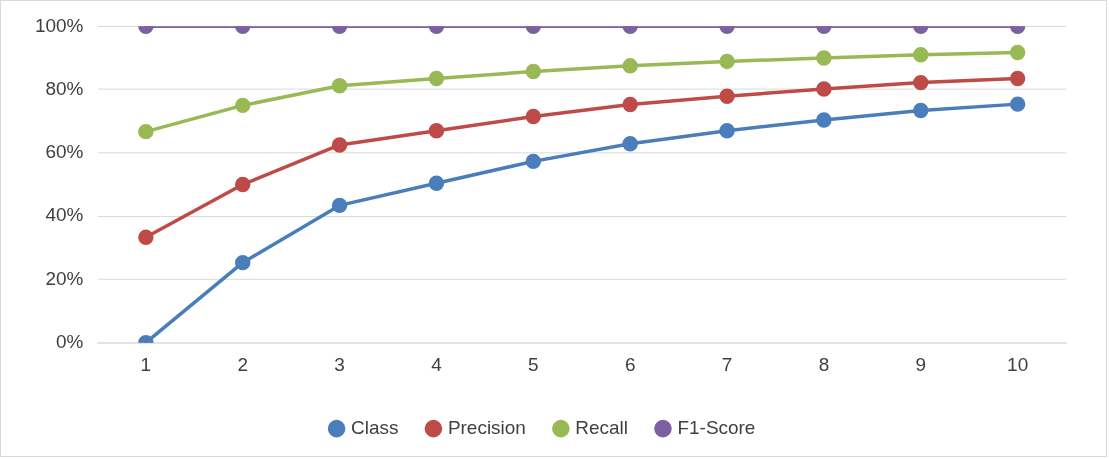  What do you see at coordinates (716, 427) in the screenshot?
I see `legend-label: F1-Score` at bounding box center [716, 427].